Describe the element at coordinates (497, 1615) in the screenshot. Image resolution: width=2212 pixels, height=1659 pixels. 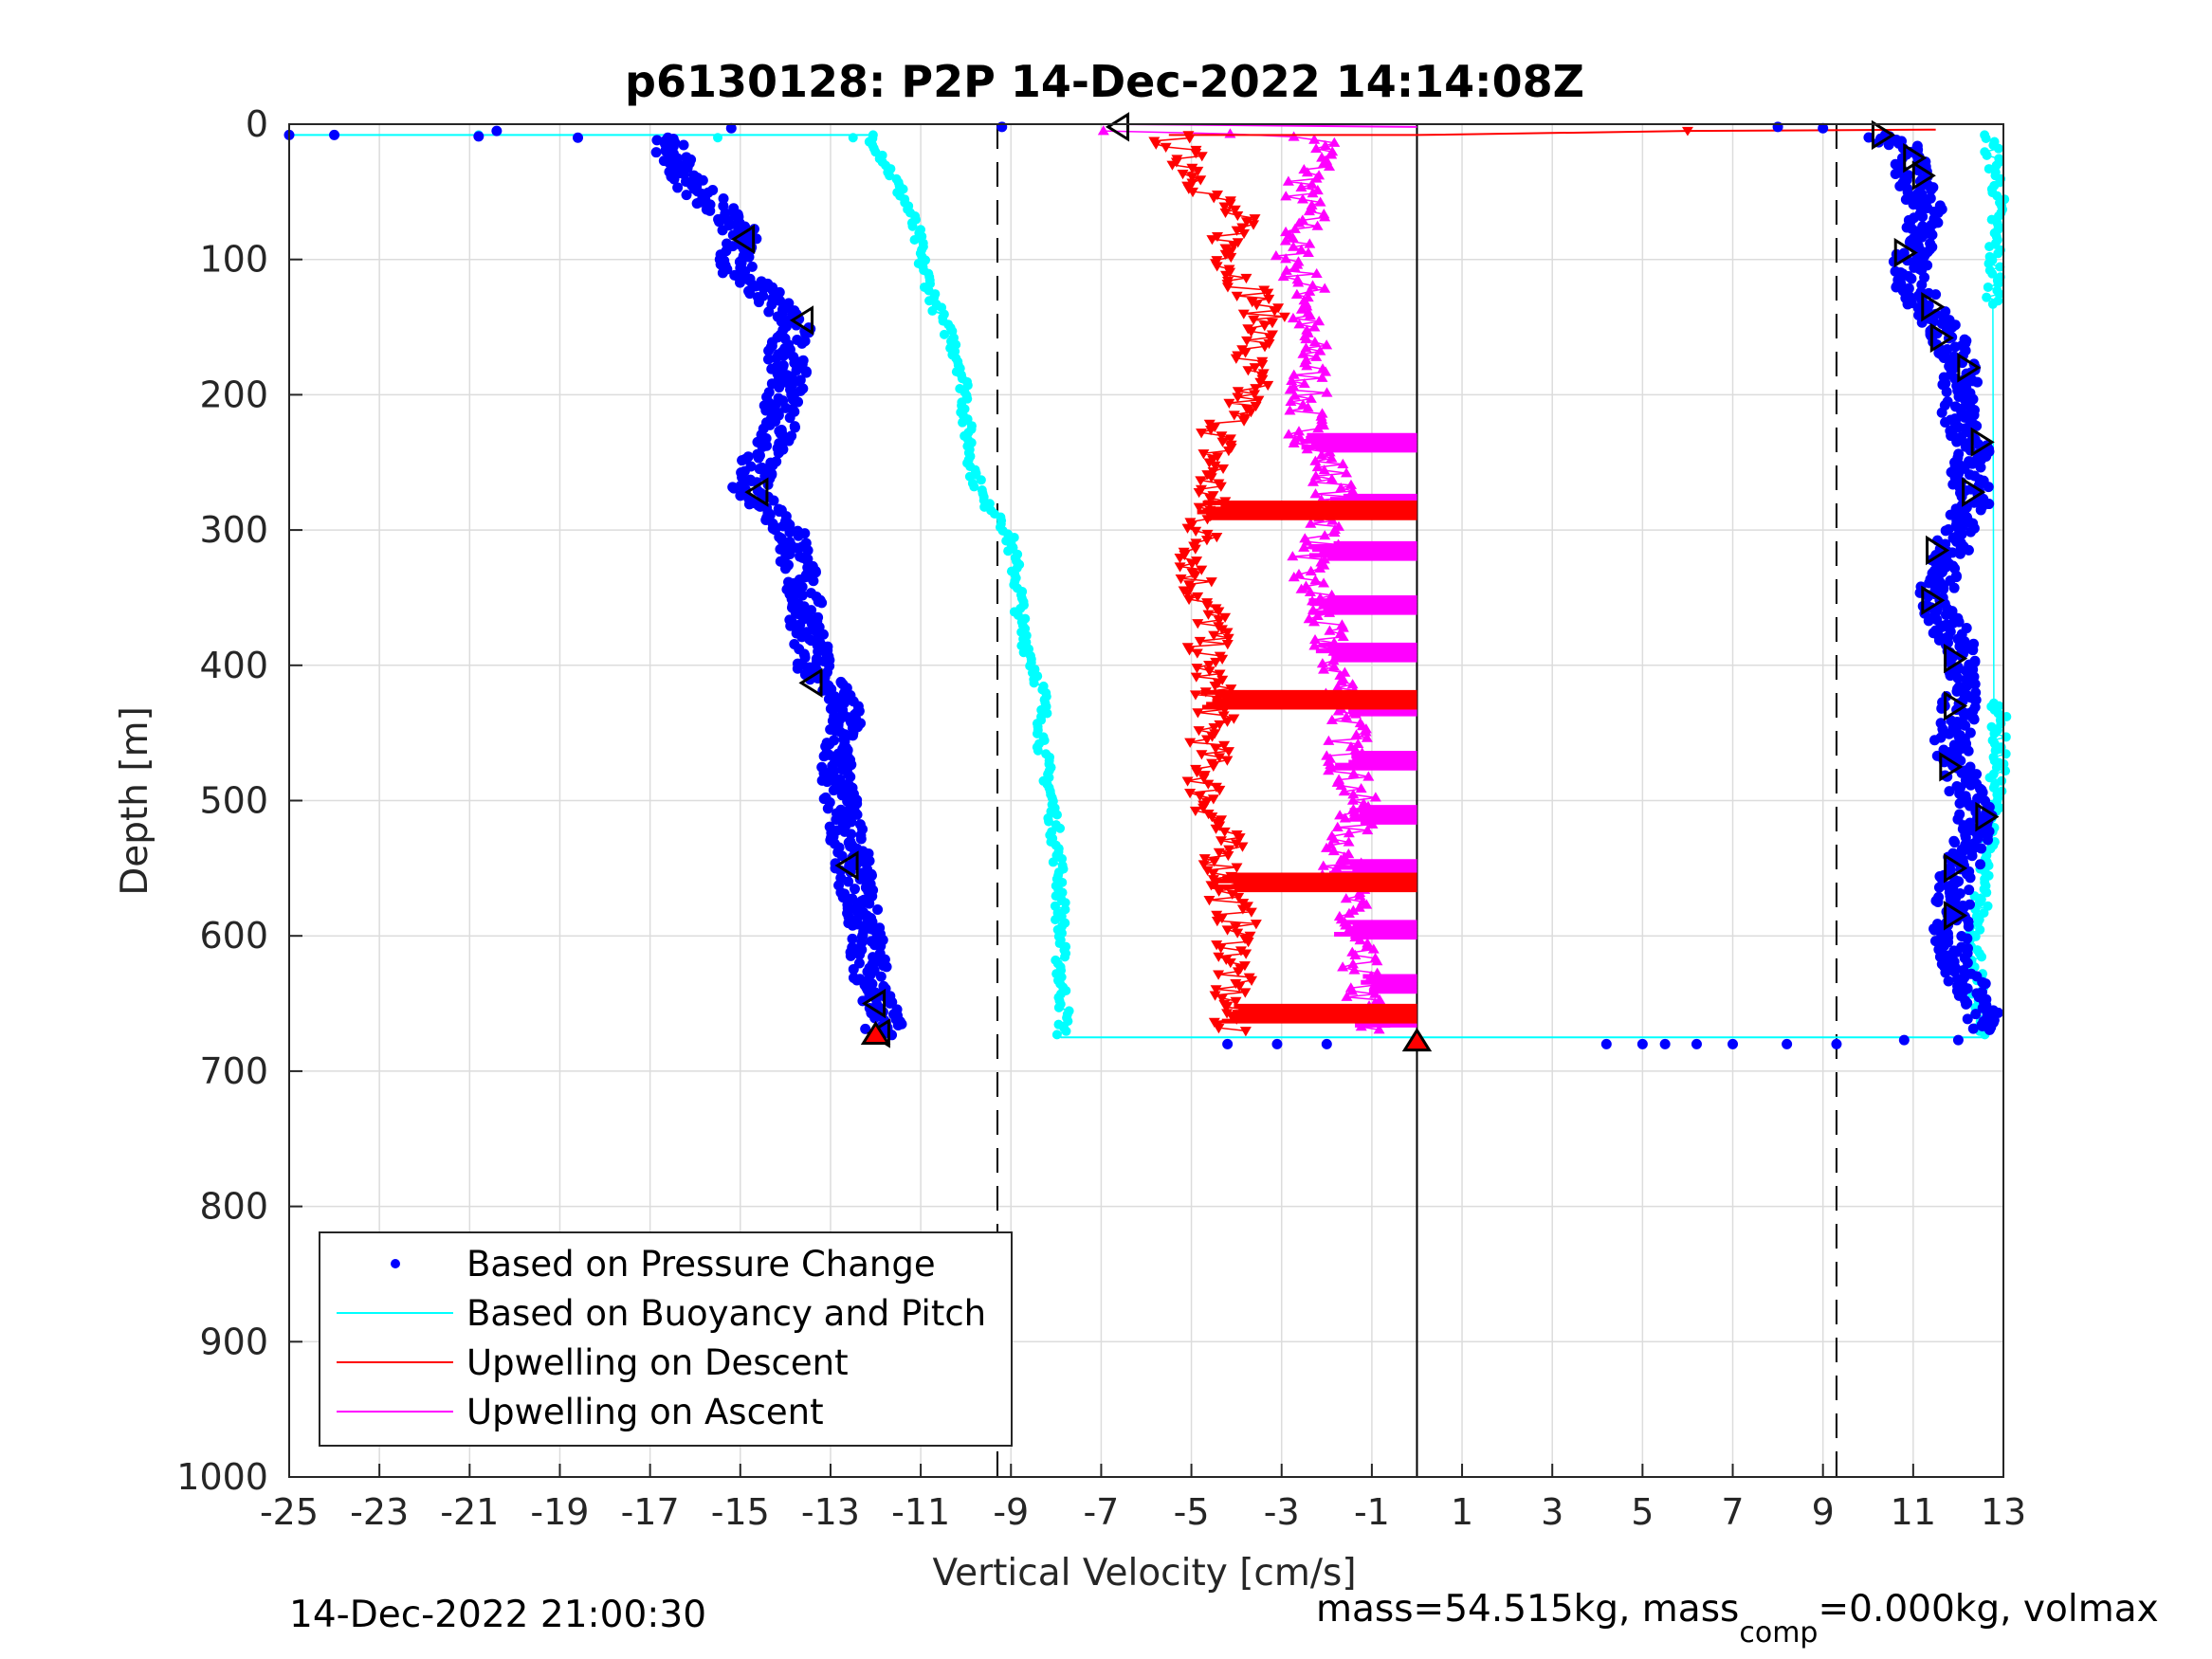
I see `footer-timestamp: 14-Dec-2022 21:00:30` at that location.